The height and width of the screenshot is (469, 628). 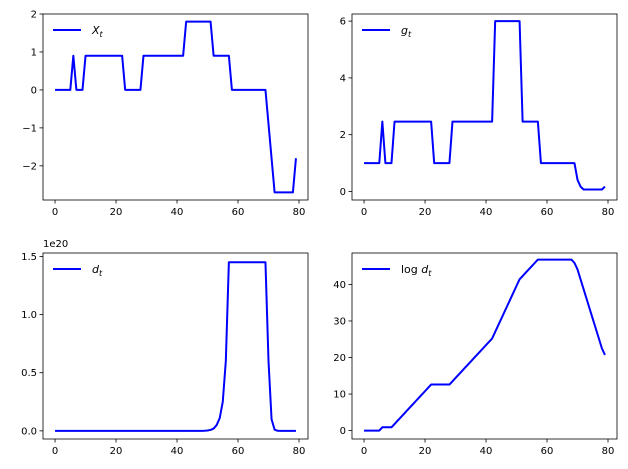 What do you see at coordinates (29, 373) in the screenshot?
I see `y-tick-label: 0.5` at bounding box center [29, 373].